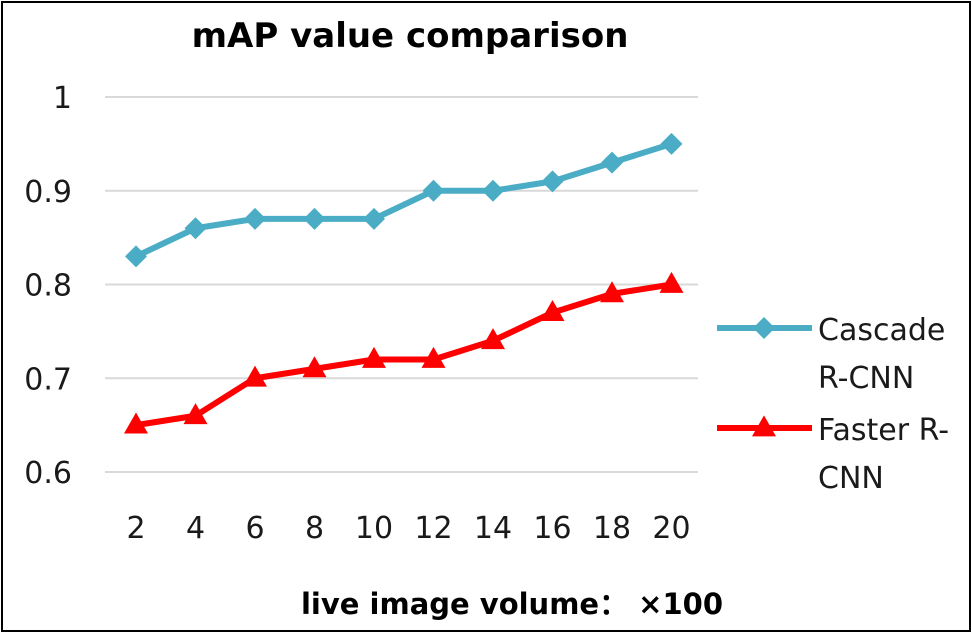 This screenshot has height=633, width=972. What do you see at coordinates (195, 528) in the screenshot?
I see `x-tick-label: 4` at bounding box center [195, 528].